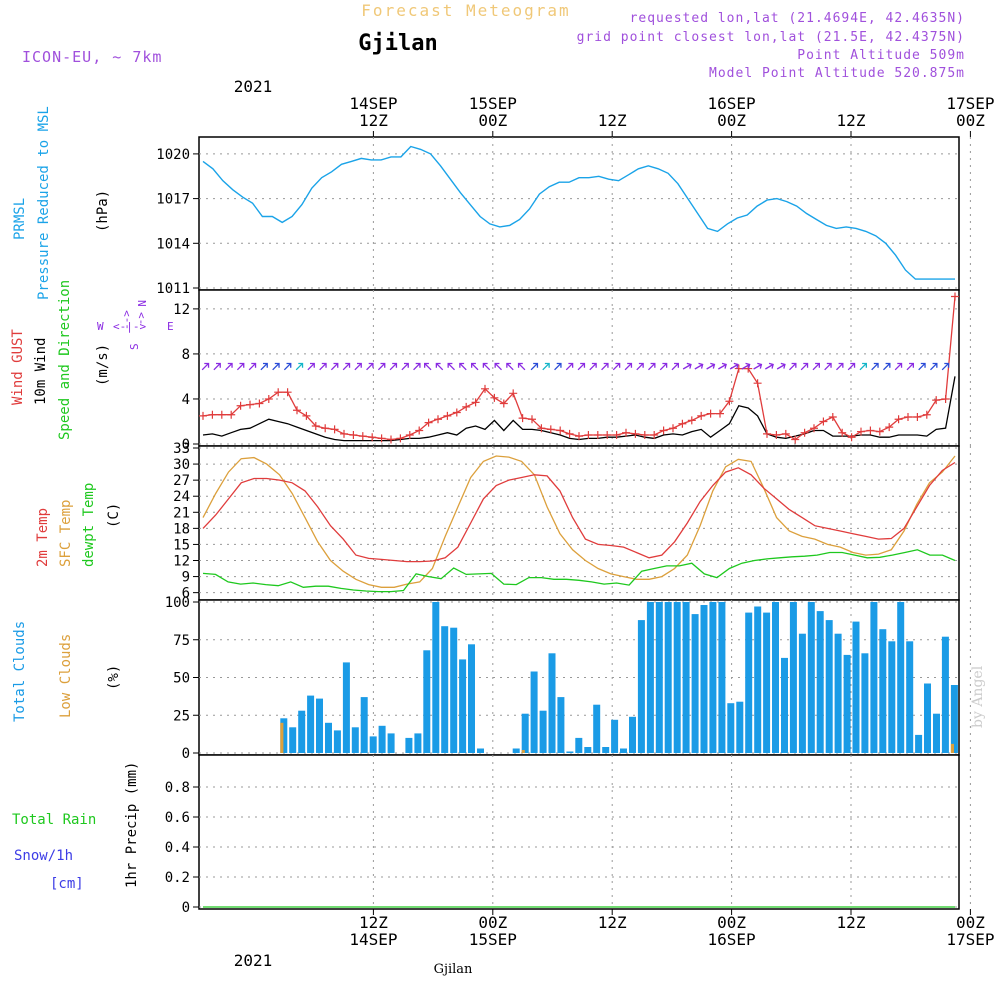  Describe the element at coordinates (103, 211) in the screenshot. I see `prmsl-unit-label: (hPa)` at that location.